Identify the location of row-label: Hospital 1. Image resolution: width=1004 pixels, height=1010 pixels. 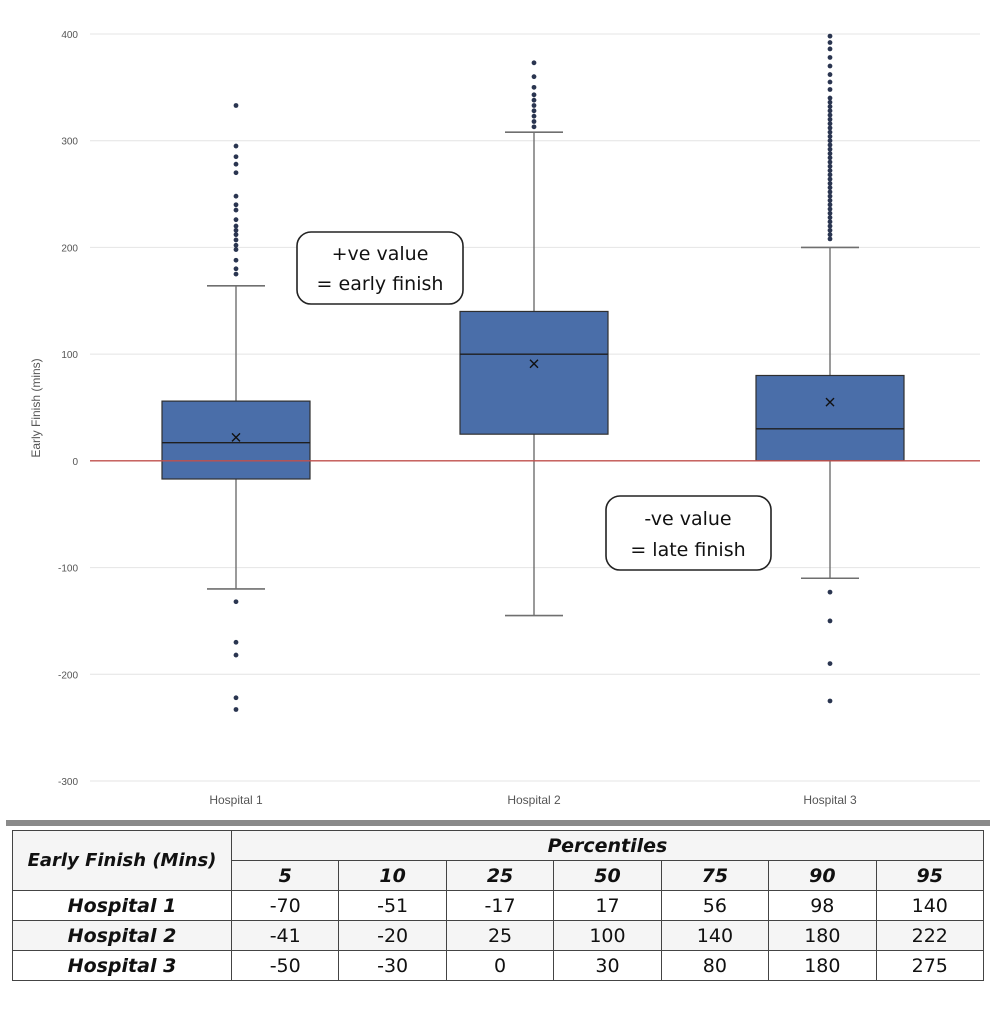
(122, 905).